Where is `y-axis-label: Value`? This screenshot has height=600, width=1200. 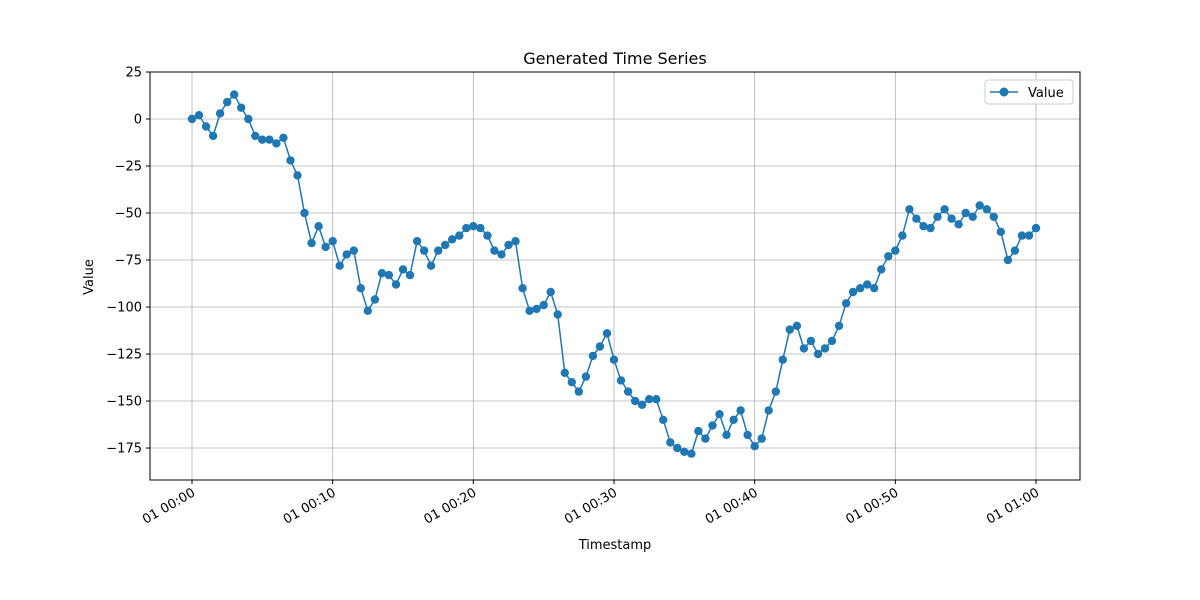
y-axis-label: Value is located at coordinates (89, 277).